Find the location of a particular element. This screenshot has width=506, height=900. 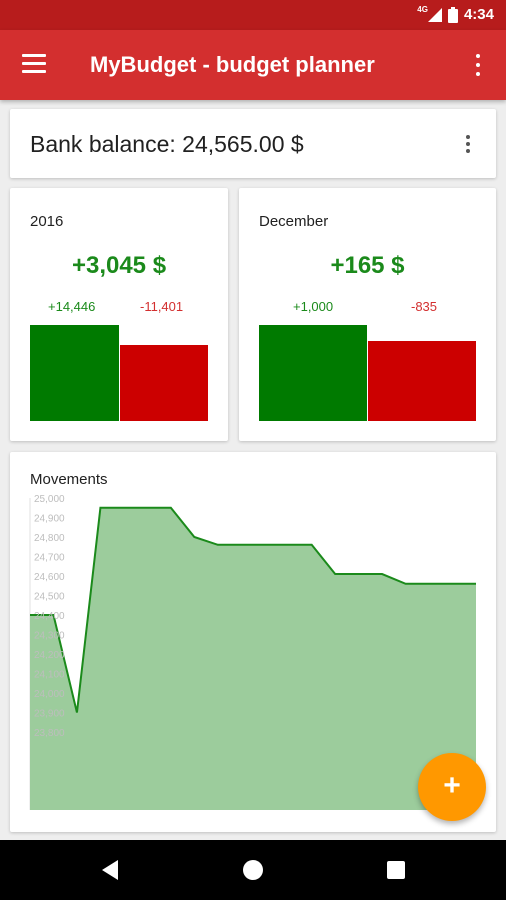

year-summary-card: 2016 +3,045 $ +14,446 -11,401 is located at coordinates (119, 314).